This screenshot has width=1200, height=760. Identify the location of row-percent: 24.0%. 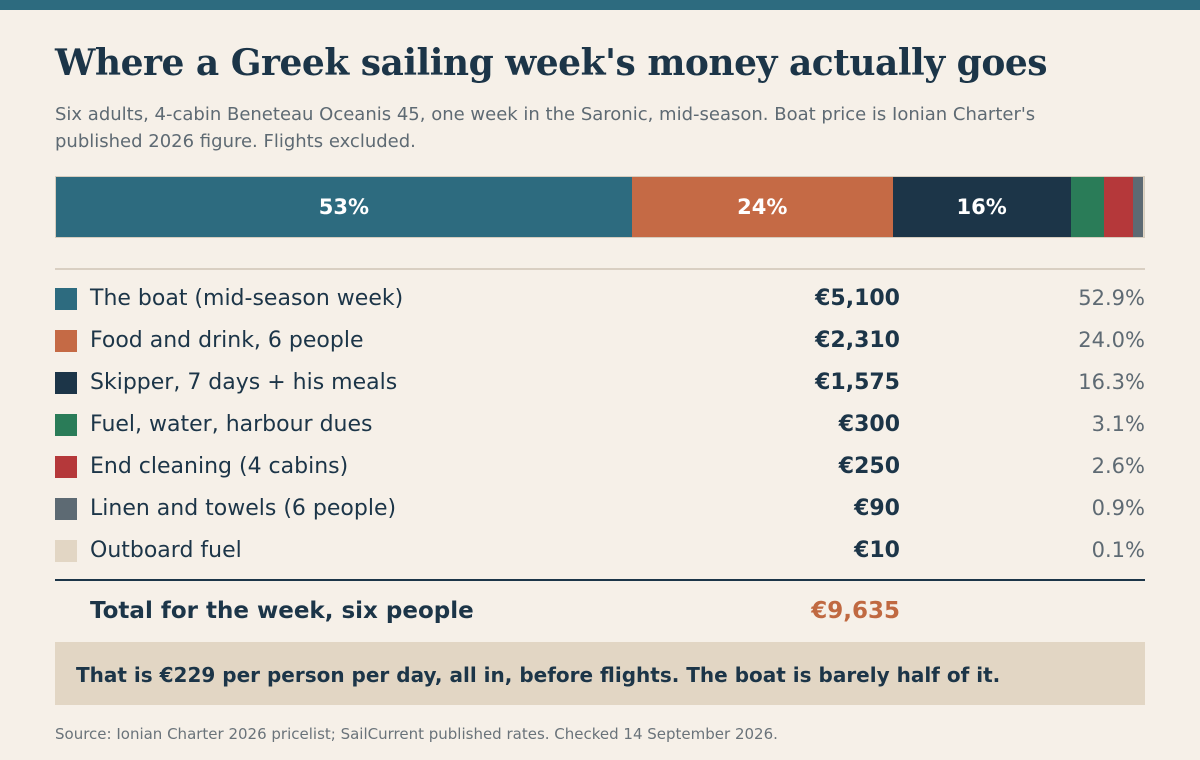
(1111, 340).